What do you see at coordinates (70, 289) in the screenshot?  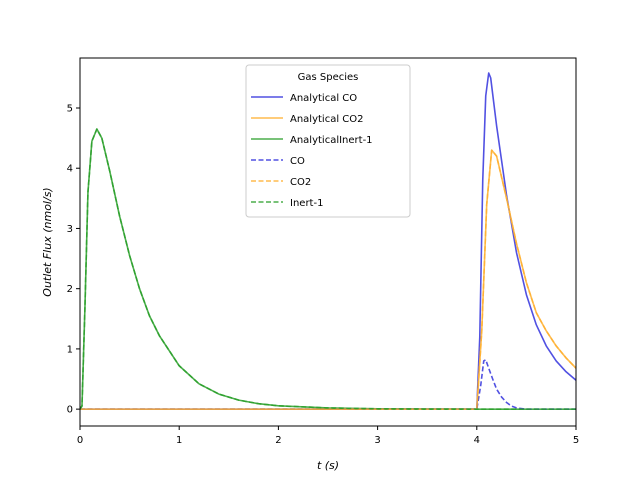 I see `y-tick-label: 2` at bounding box center [70, 289].